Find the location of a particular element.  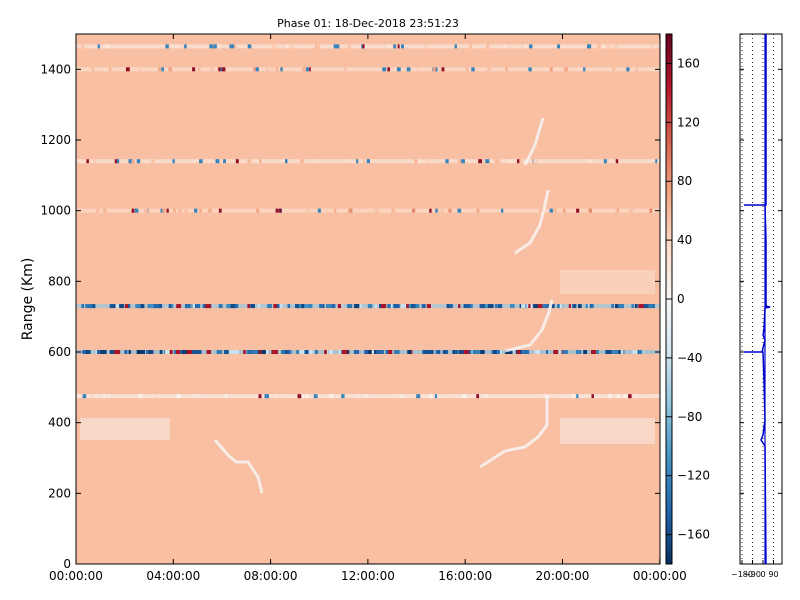

colorbar-tick-label: 120 is located at coordinates (688, 122).